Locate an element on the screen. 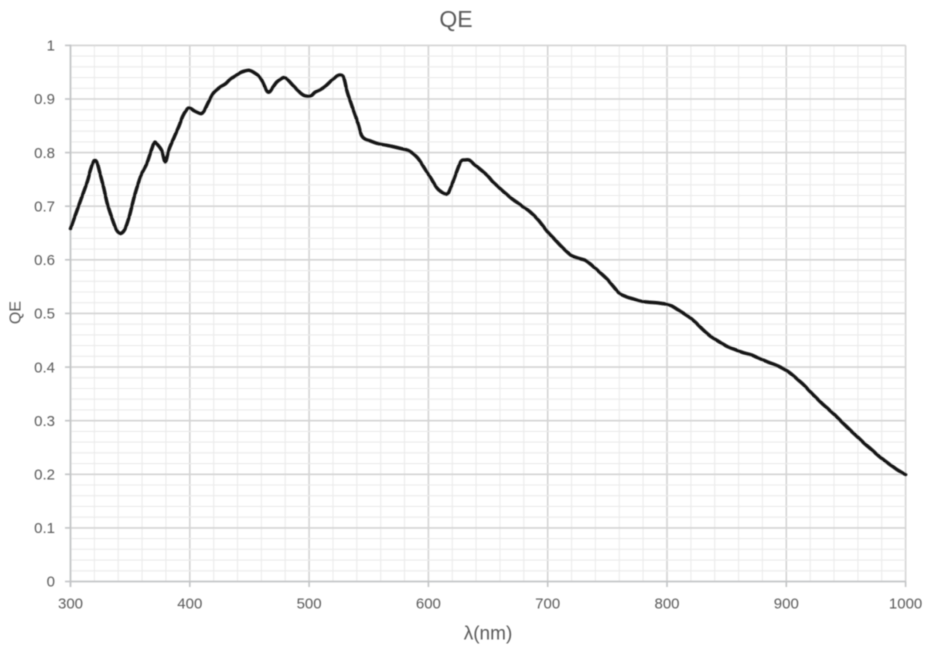 The width and height of the screenshot is (930, 668). svg-text: 900 is located at coordinates (786, 604).